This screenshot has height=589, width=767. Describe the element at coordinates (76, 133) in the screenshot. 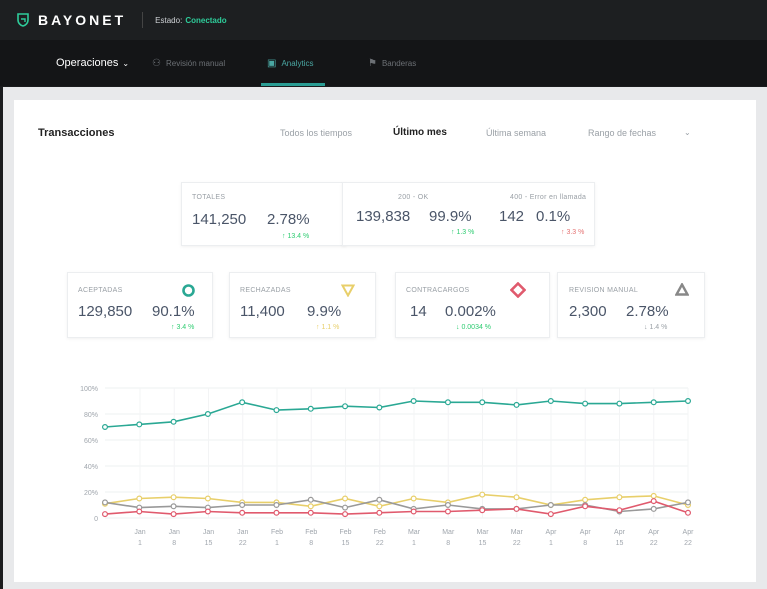

I see `page-title: Transacciones` at that location.